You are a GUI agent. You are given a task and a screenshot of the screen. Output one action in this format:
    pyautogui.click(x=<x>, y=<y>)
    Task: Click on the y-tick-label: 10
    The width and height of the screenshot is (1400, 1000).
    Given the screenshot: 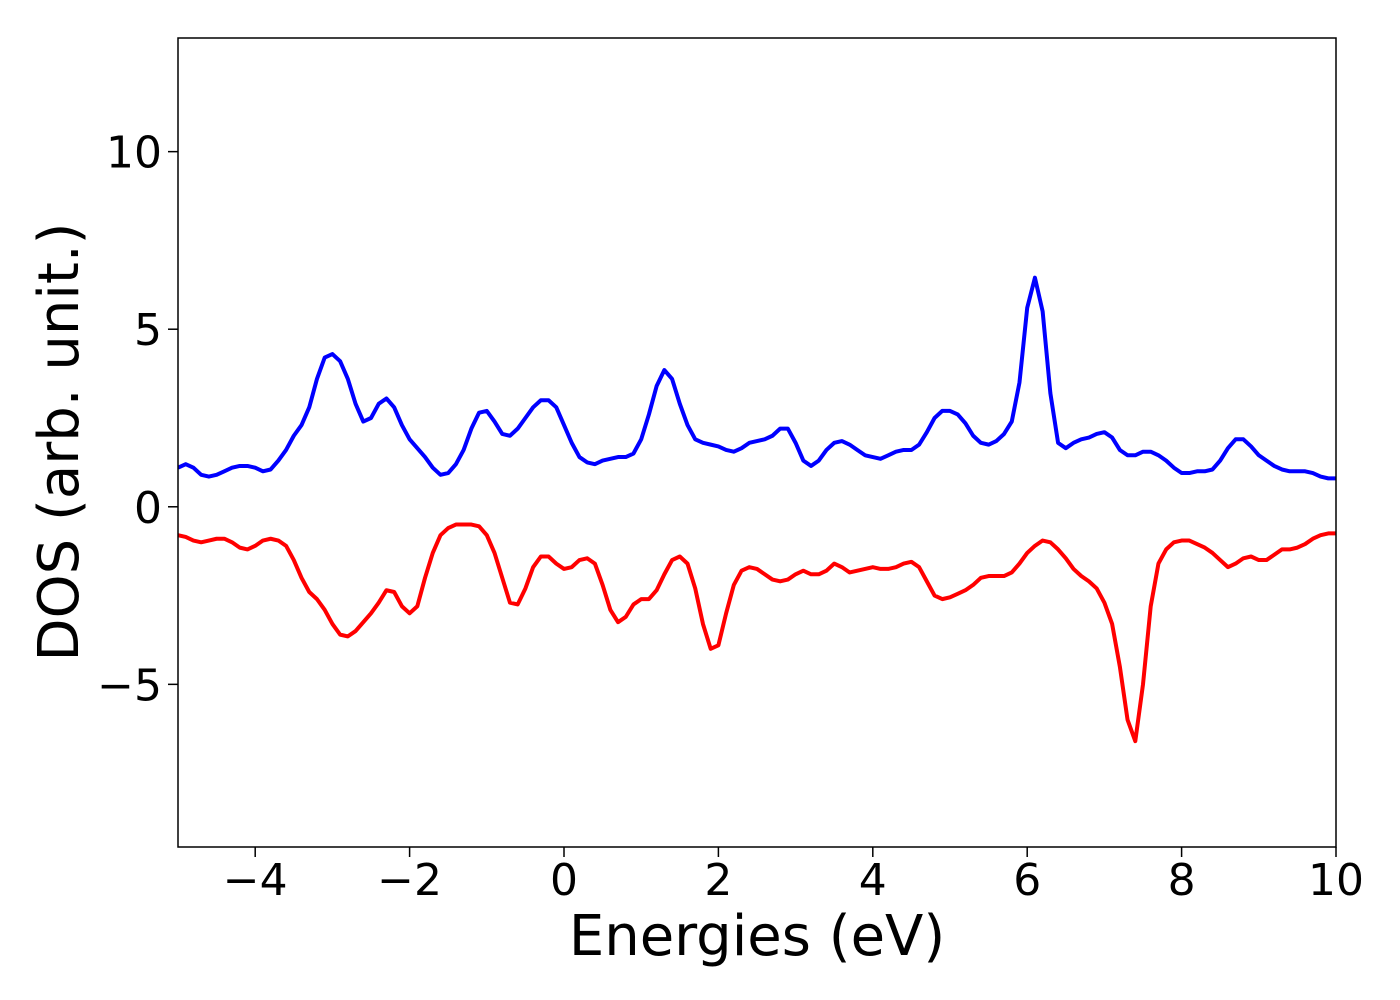 What is the action you would take?
    pyautogui.click(x=134, y=153)
    